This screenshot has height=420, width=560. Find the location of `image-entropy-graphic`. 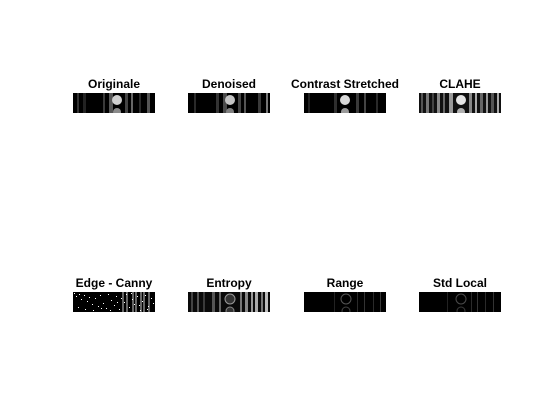

image-entropy-graphic is located at coordinates (229, 302).